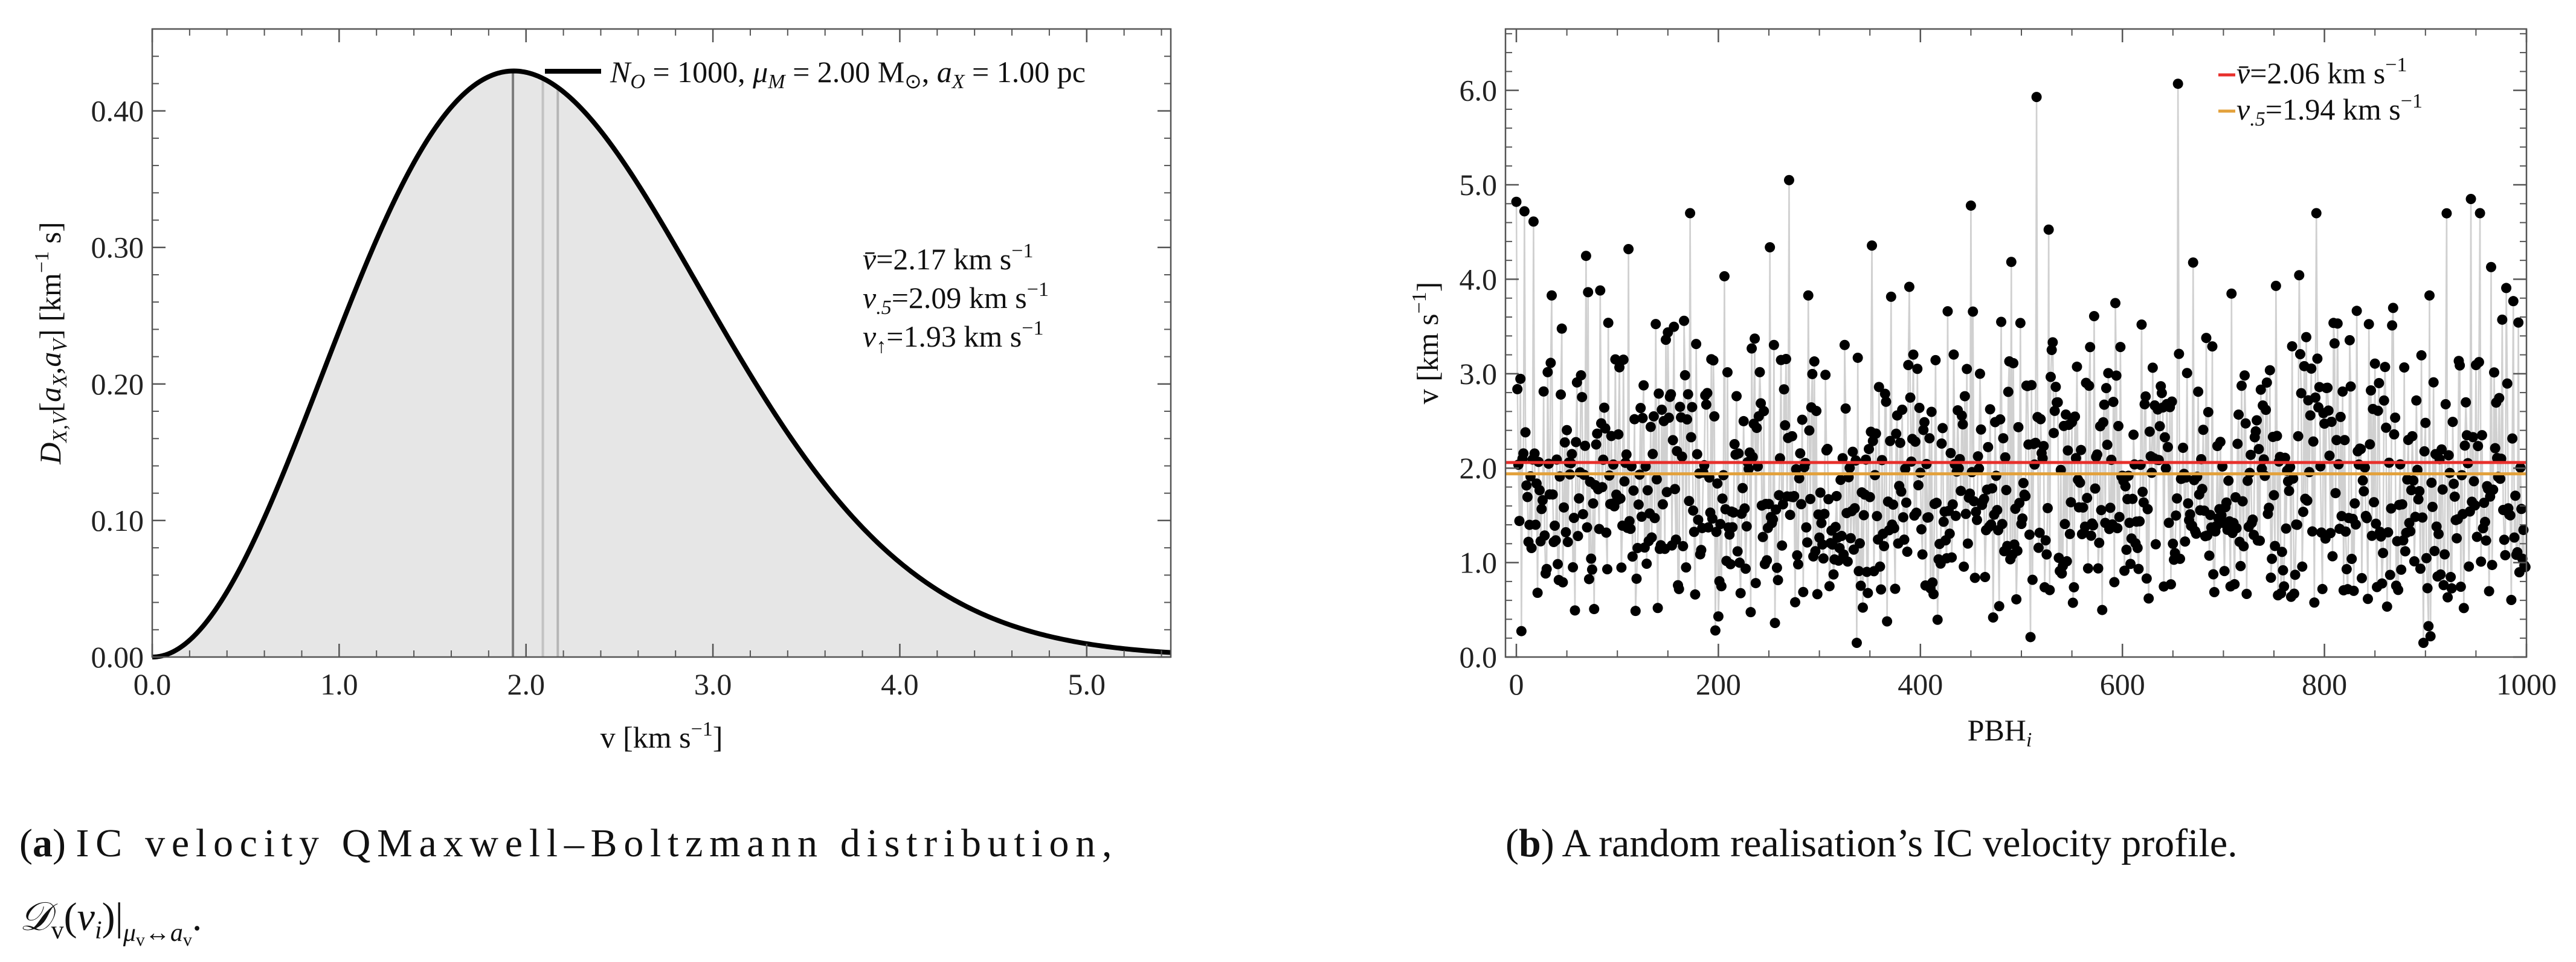  Describe the element at coordinates (1479, 374) in the screenshot. I see `y-tick-label: 3.0` at that location.